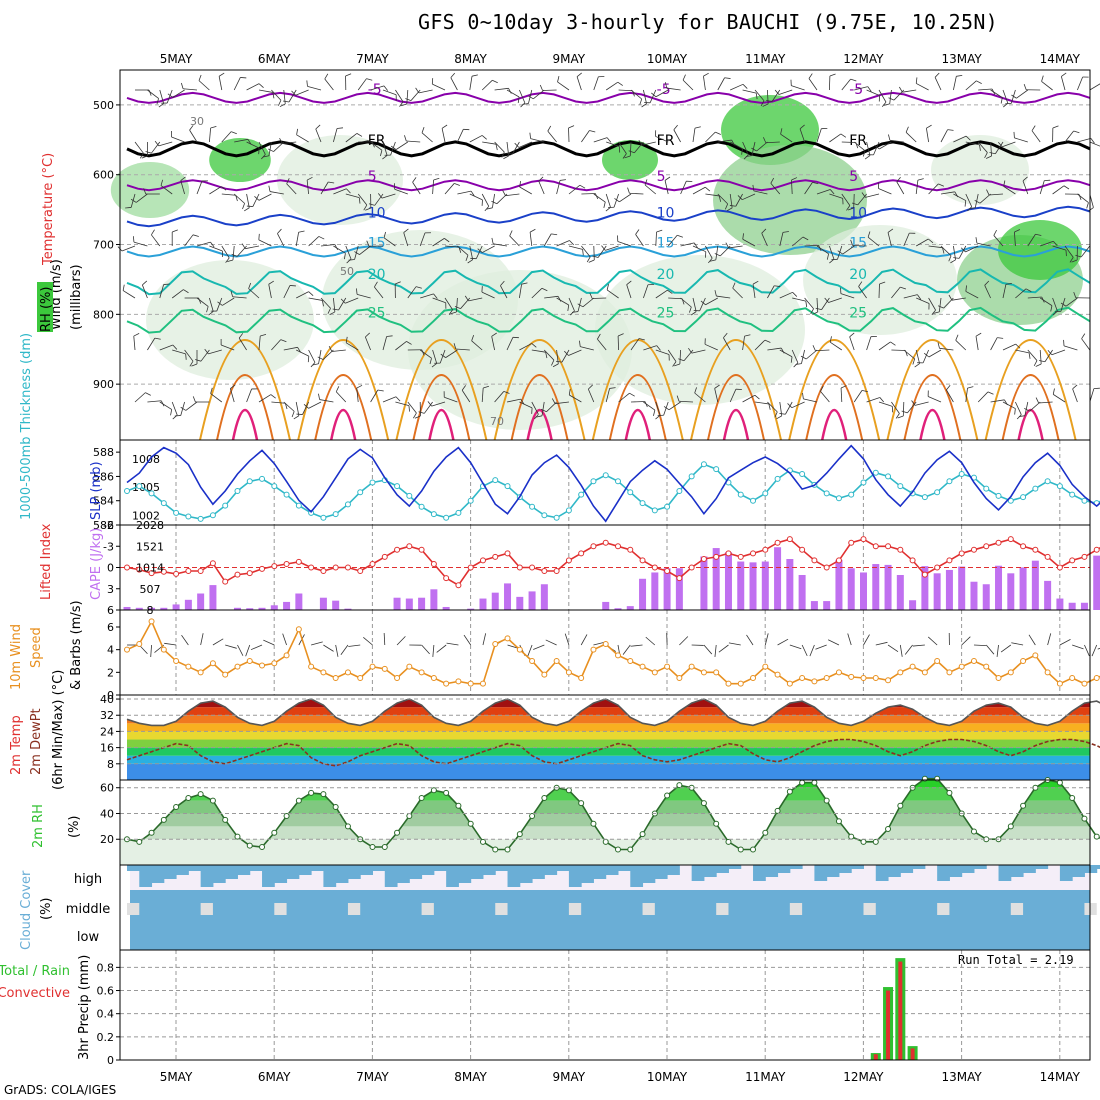 Image resolution: width=1100 pixels, height=1100 pixels. What do you see at coordinates (648, 909) in the screenshot?
I see `cloud-mid-gap` at bounding box center [648, 909].